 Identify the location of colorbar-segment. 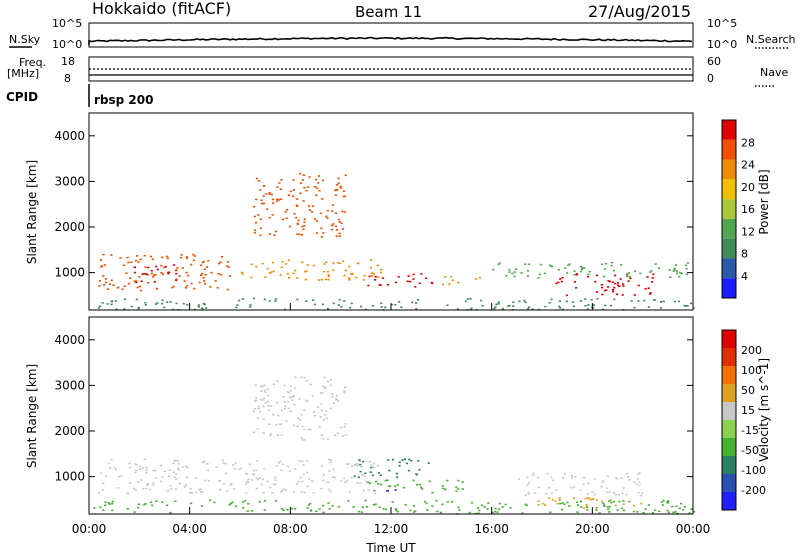
(729, 393).